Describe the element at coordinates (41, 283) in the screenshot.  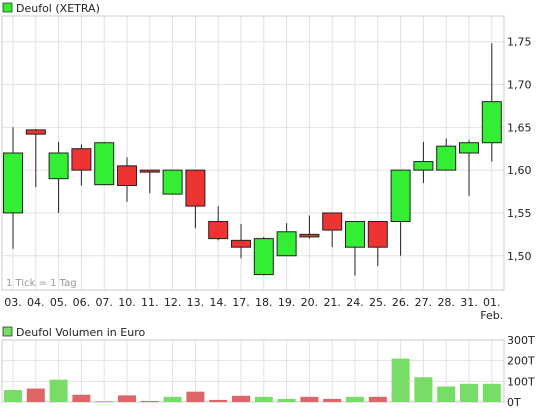
I see `tick-note: 1 Tick = 1 Tag` at that location.